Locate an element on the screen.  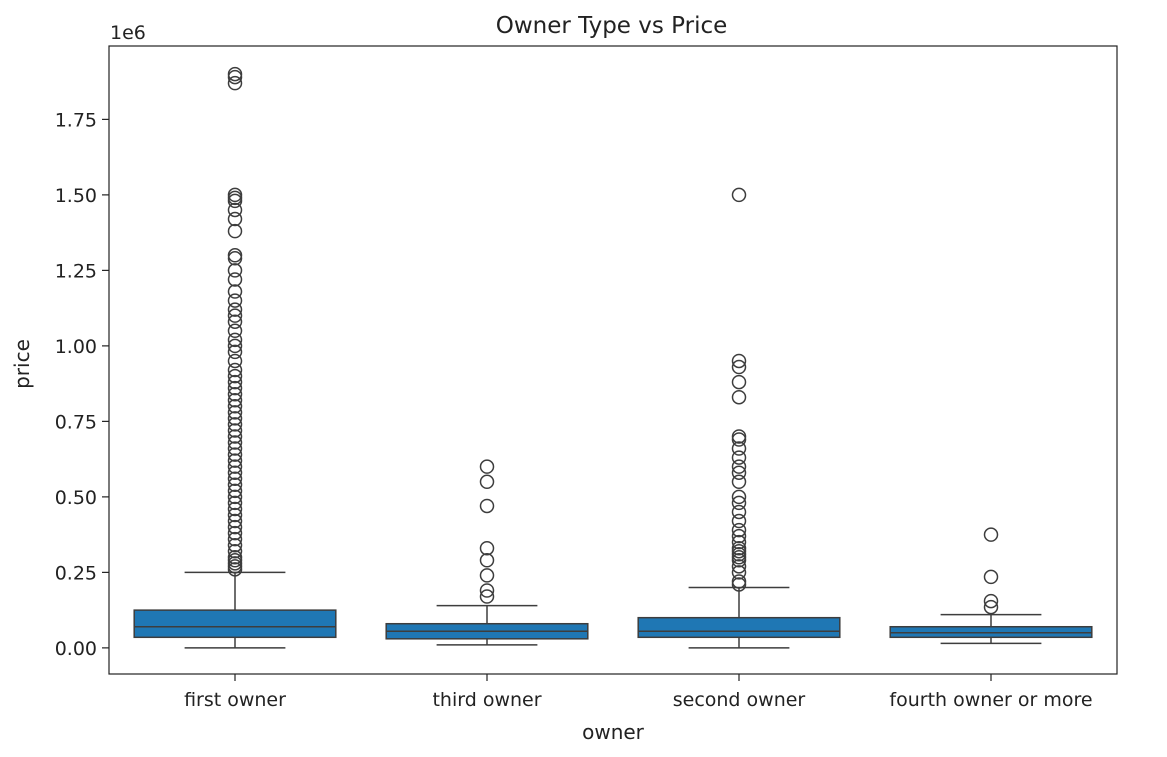
x-axis-label: owner is located at coordinates (613, 732).